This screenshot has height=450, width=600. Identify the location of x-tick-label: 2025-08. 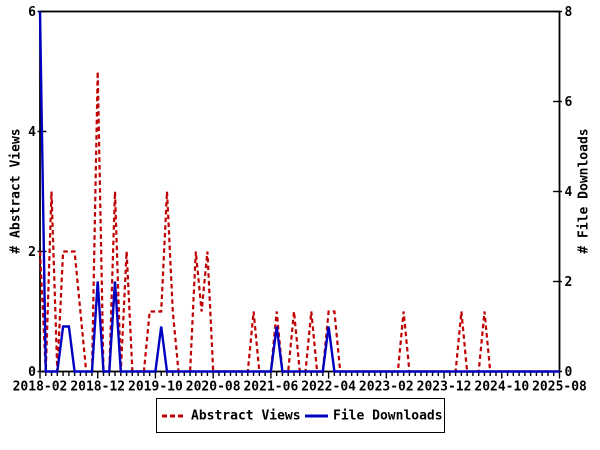
(559, 387).